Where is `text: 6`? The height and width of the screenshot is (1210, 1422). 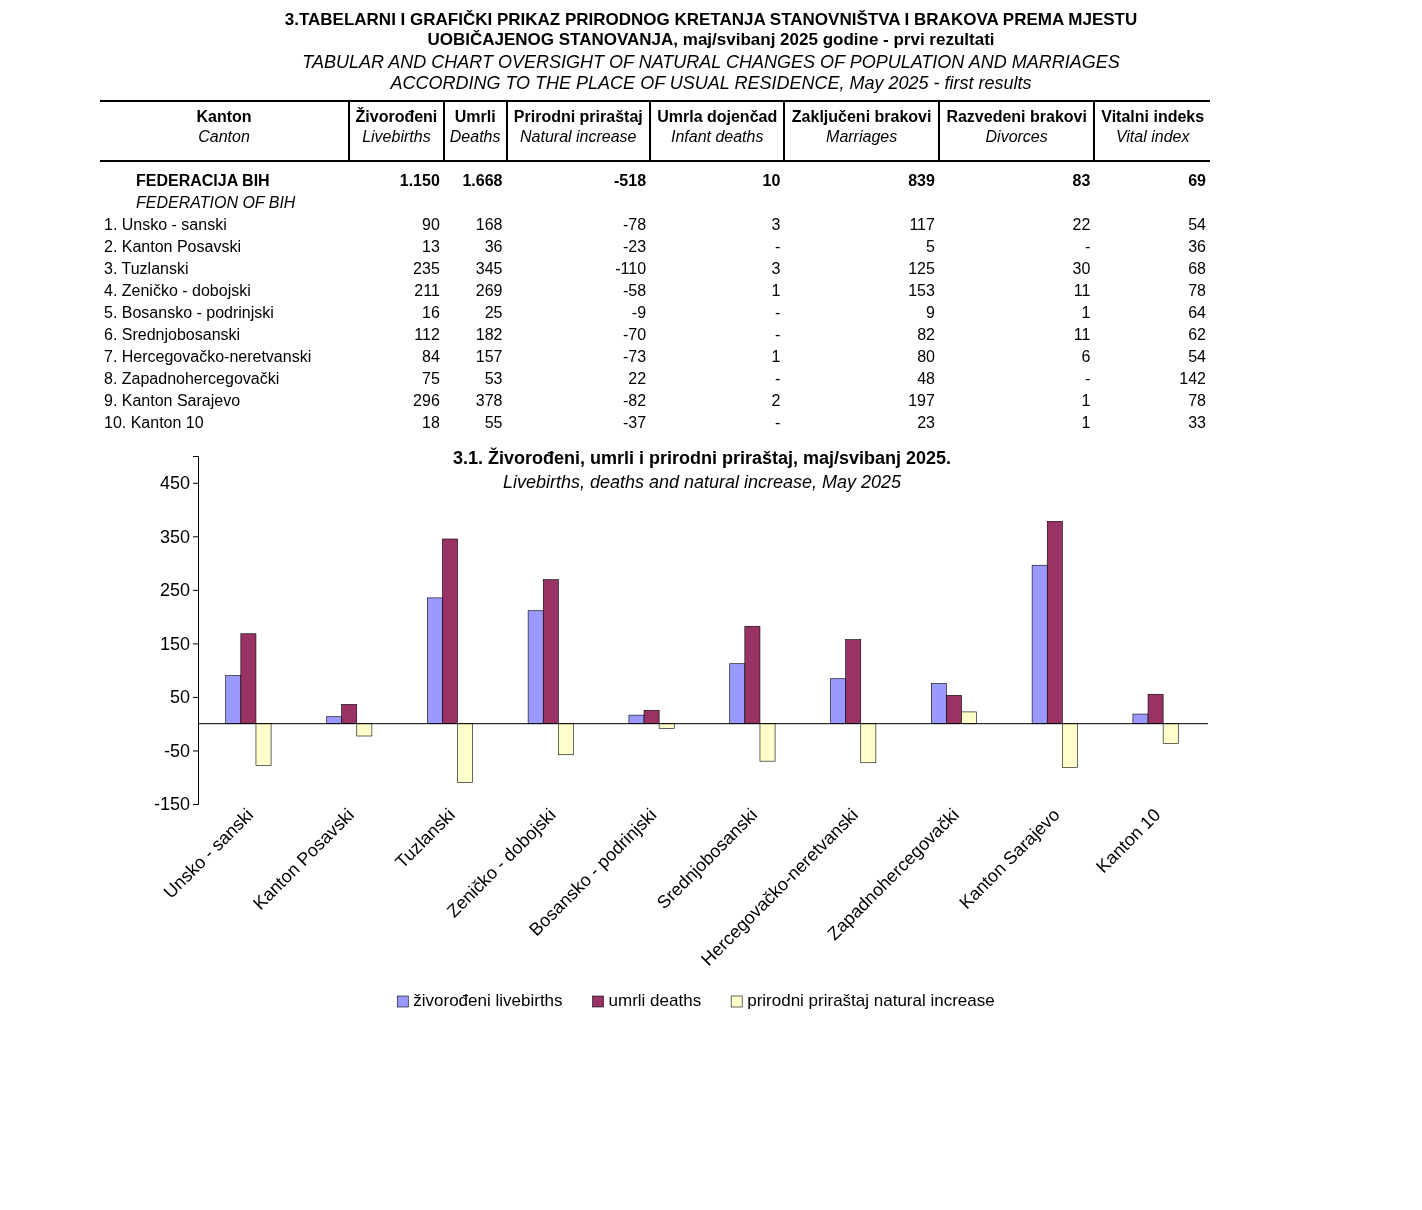
text: 6 is located at coordinates (1086, 357).